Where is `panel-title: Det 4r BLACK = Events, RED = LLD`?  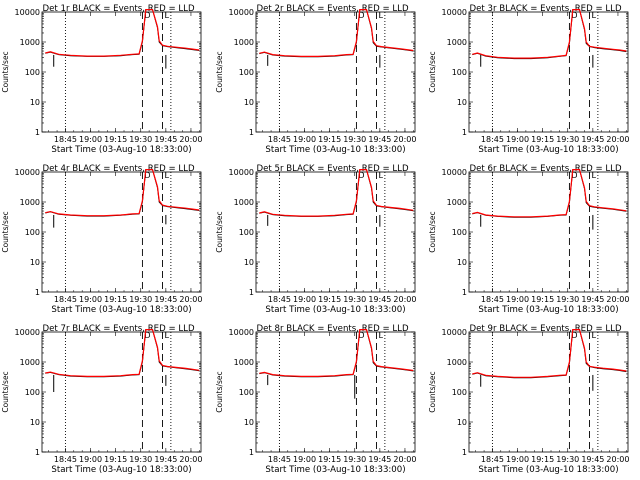
panel-title: Det 4r BLACK = Events, RED = LLD is located at coordinates (119, 169).